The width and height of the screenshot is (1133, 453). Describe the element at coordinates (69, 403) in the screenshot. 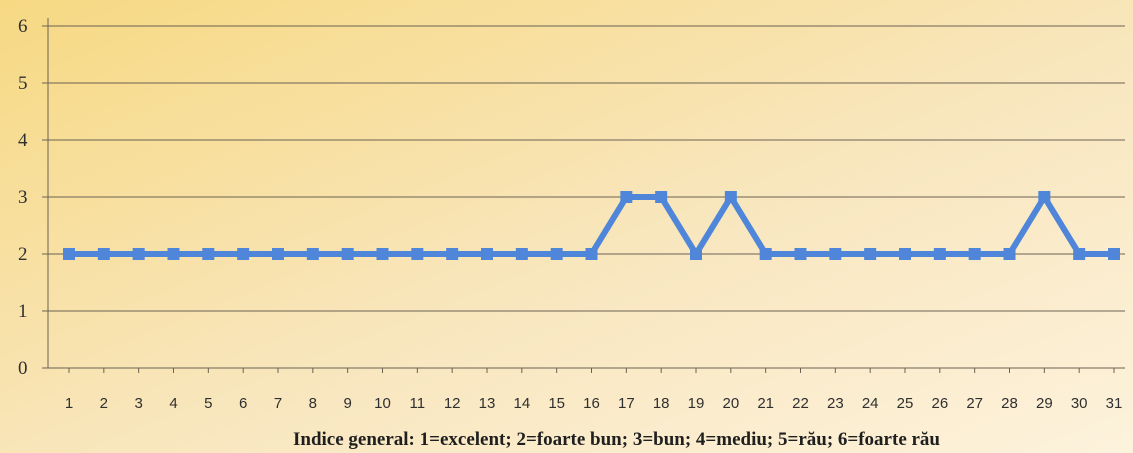

I see `x-tick-label: 1` at that location.